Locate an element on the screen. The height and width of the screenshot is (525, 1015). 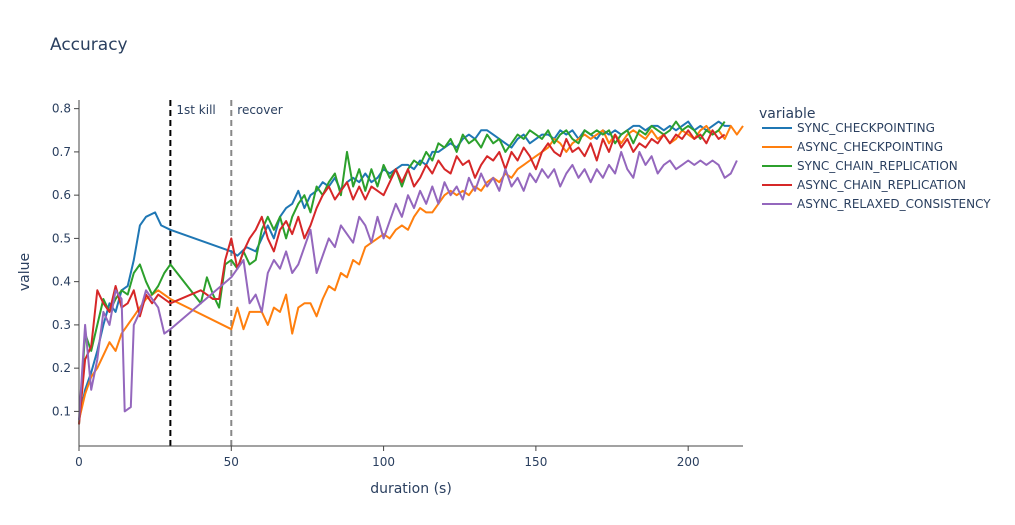
x-axis-ticks: 0 50 100 150 200 is located at coordinates (387, 457).